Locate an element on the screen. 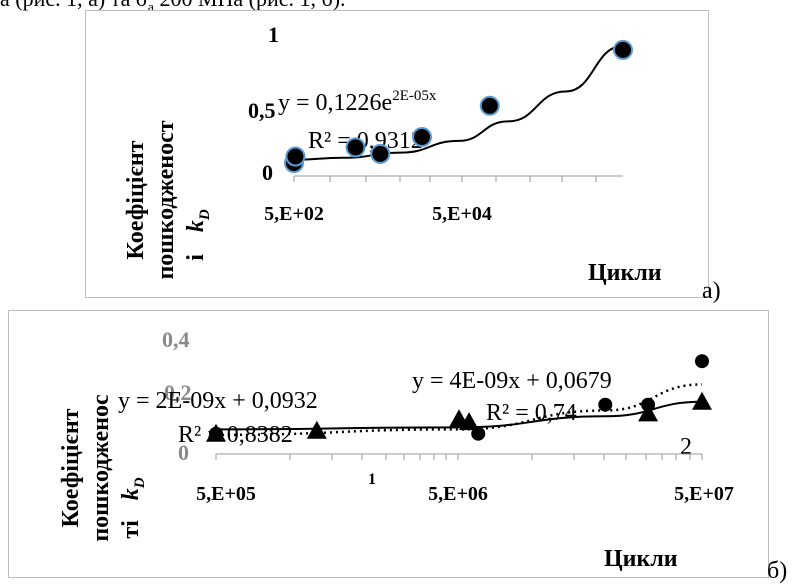 The width and height of the screenshot is (799, 585). chart-b-ytick-02: 0,2 is located at coordinates (178, 392).